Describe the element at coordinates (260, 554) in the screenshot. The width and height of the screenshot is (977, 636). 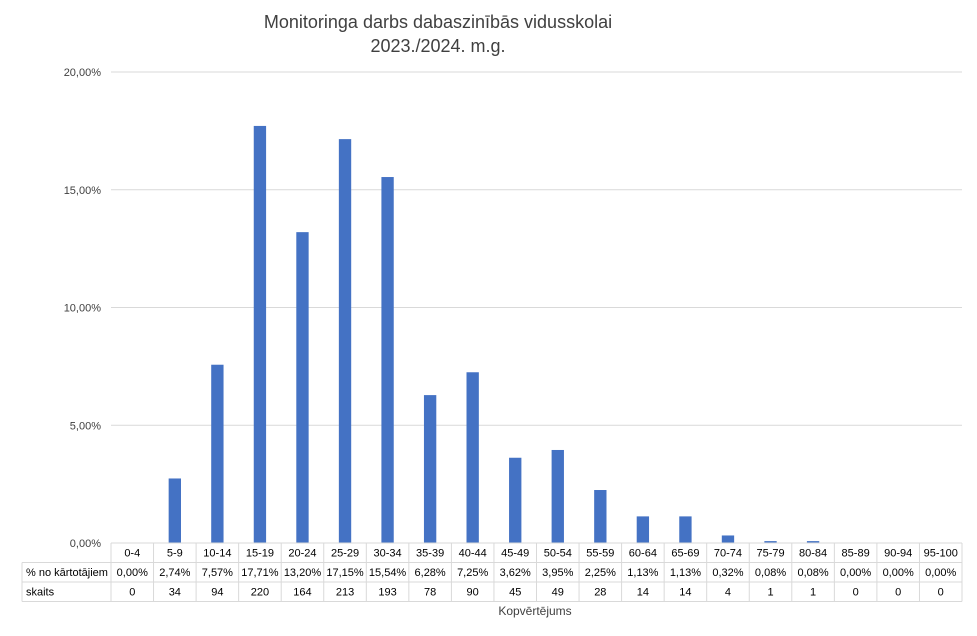
I see `category-label: 15-19` at that location.